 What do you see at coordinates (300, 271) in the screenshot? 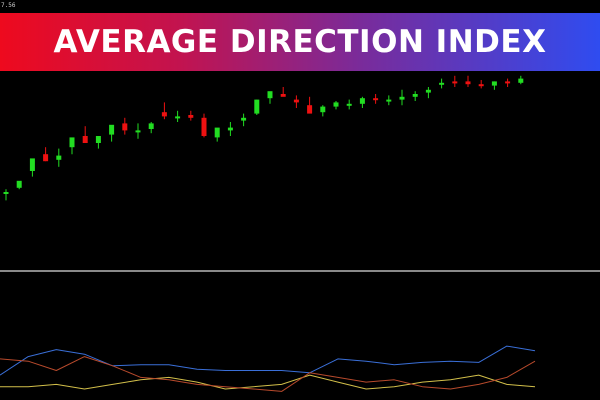
I see `indicator-separator` at bounding box center [300, 271].